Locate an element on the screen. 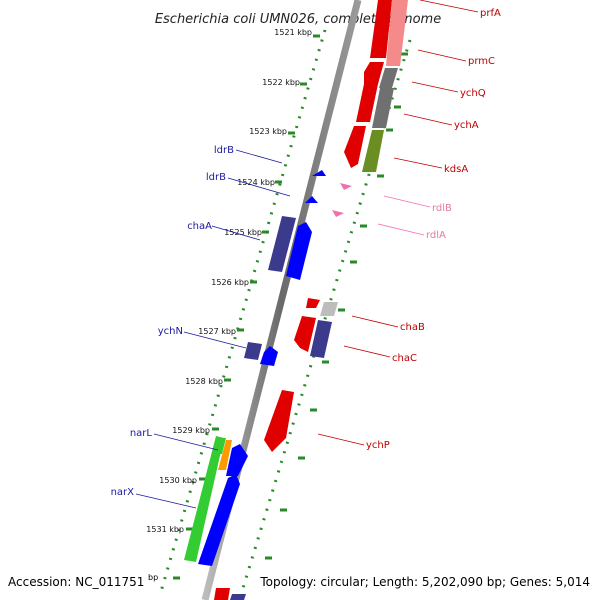  gene-arrow-narX-green is located at coordinates (204, 499).